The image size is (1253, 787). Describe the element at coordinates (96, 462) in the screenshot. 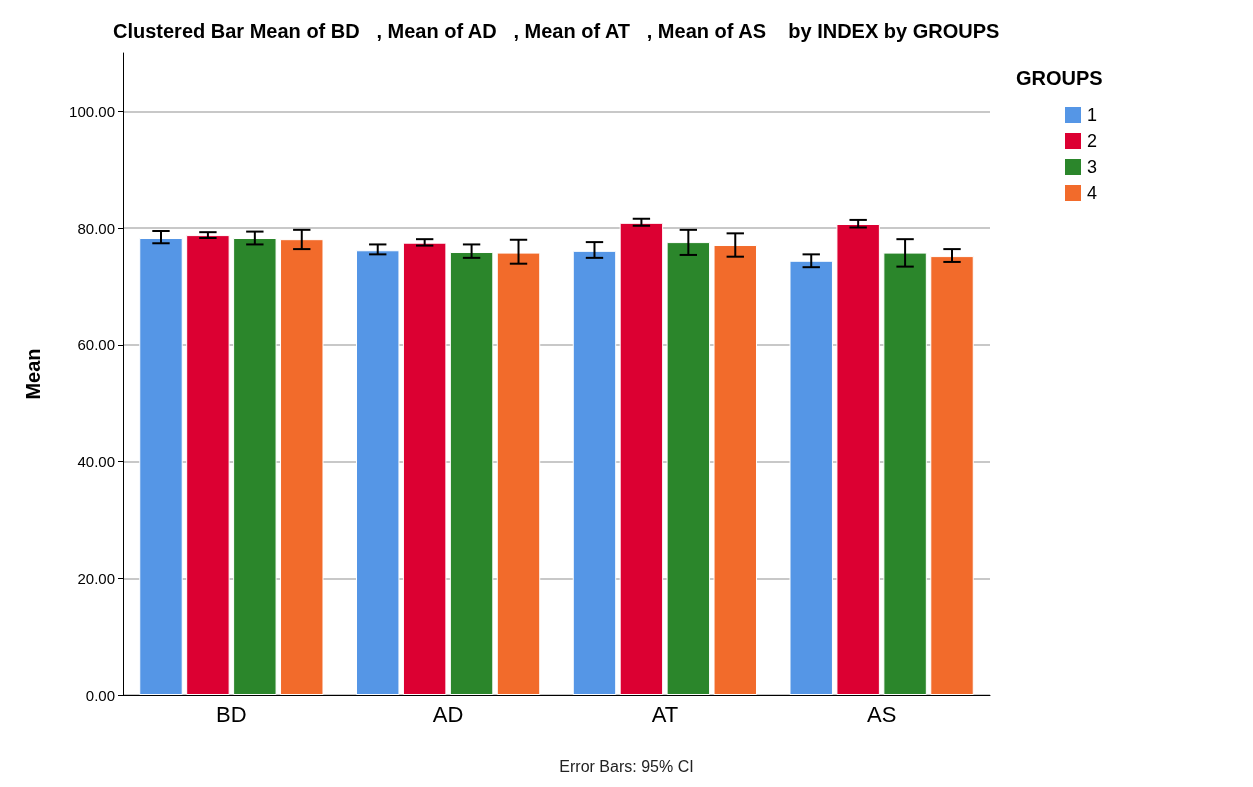

I see `y-tick-label: 40.00` at that location.